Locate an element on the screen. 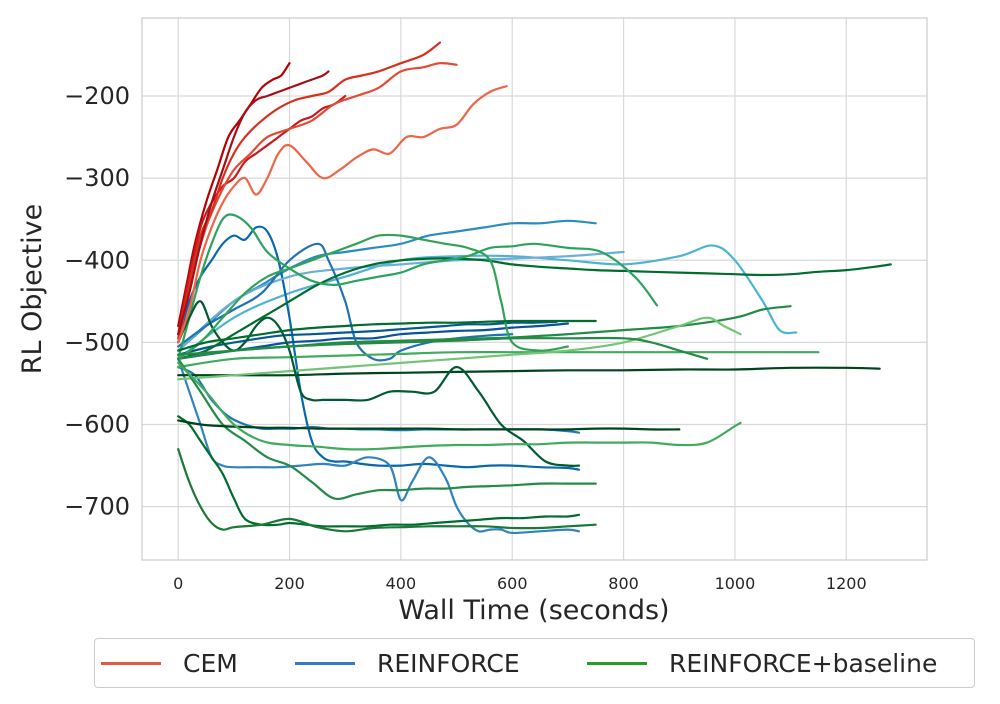 This screenshot has height=704, width=1000. legend-label-cem: CEM is located at coordinates (210, 663).